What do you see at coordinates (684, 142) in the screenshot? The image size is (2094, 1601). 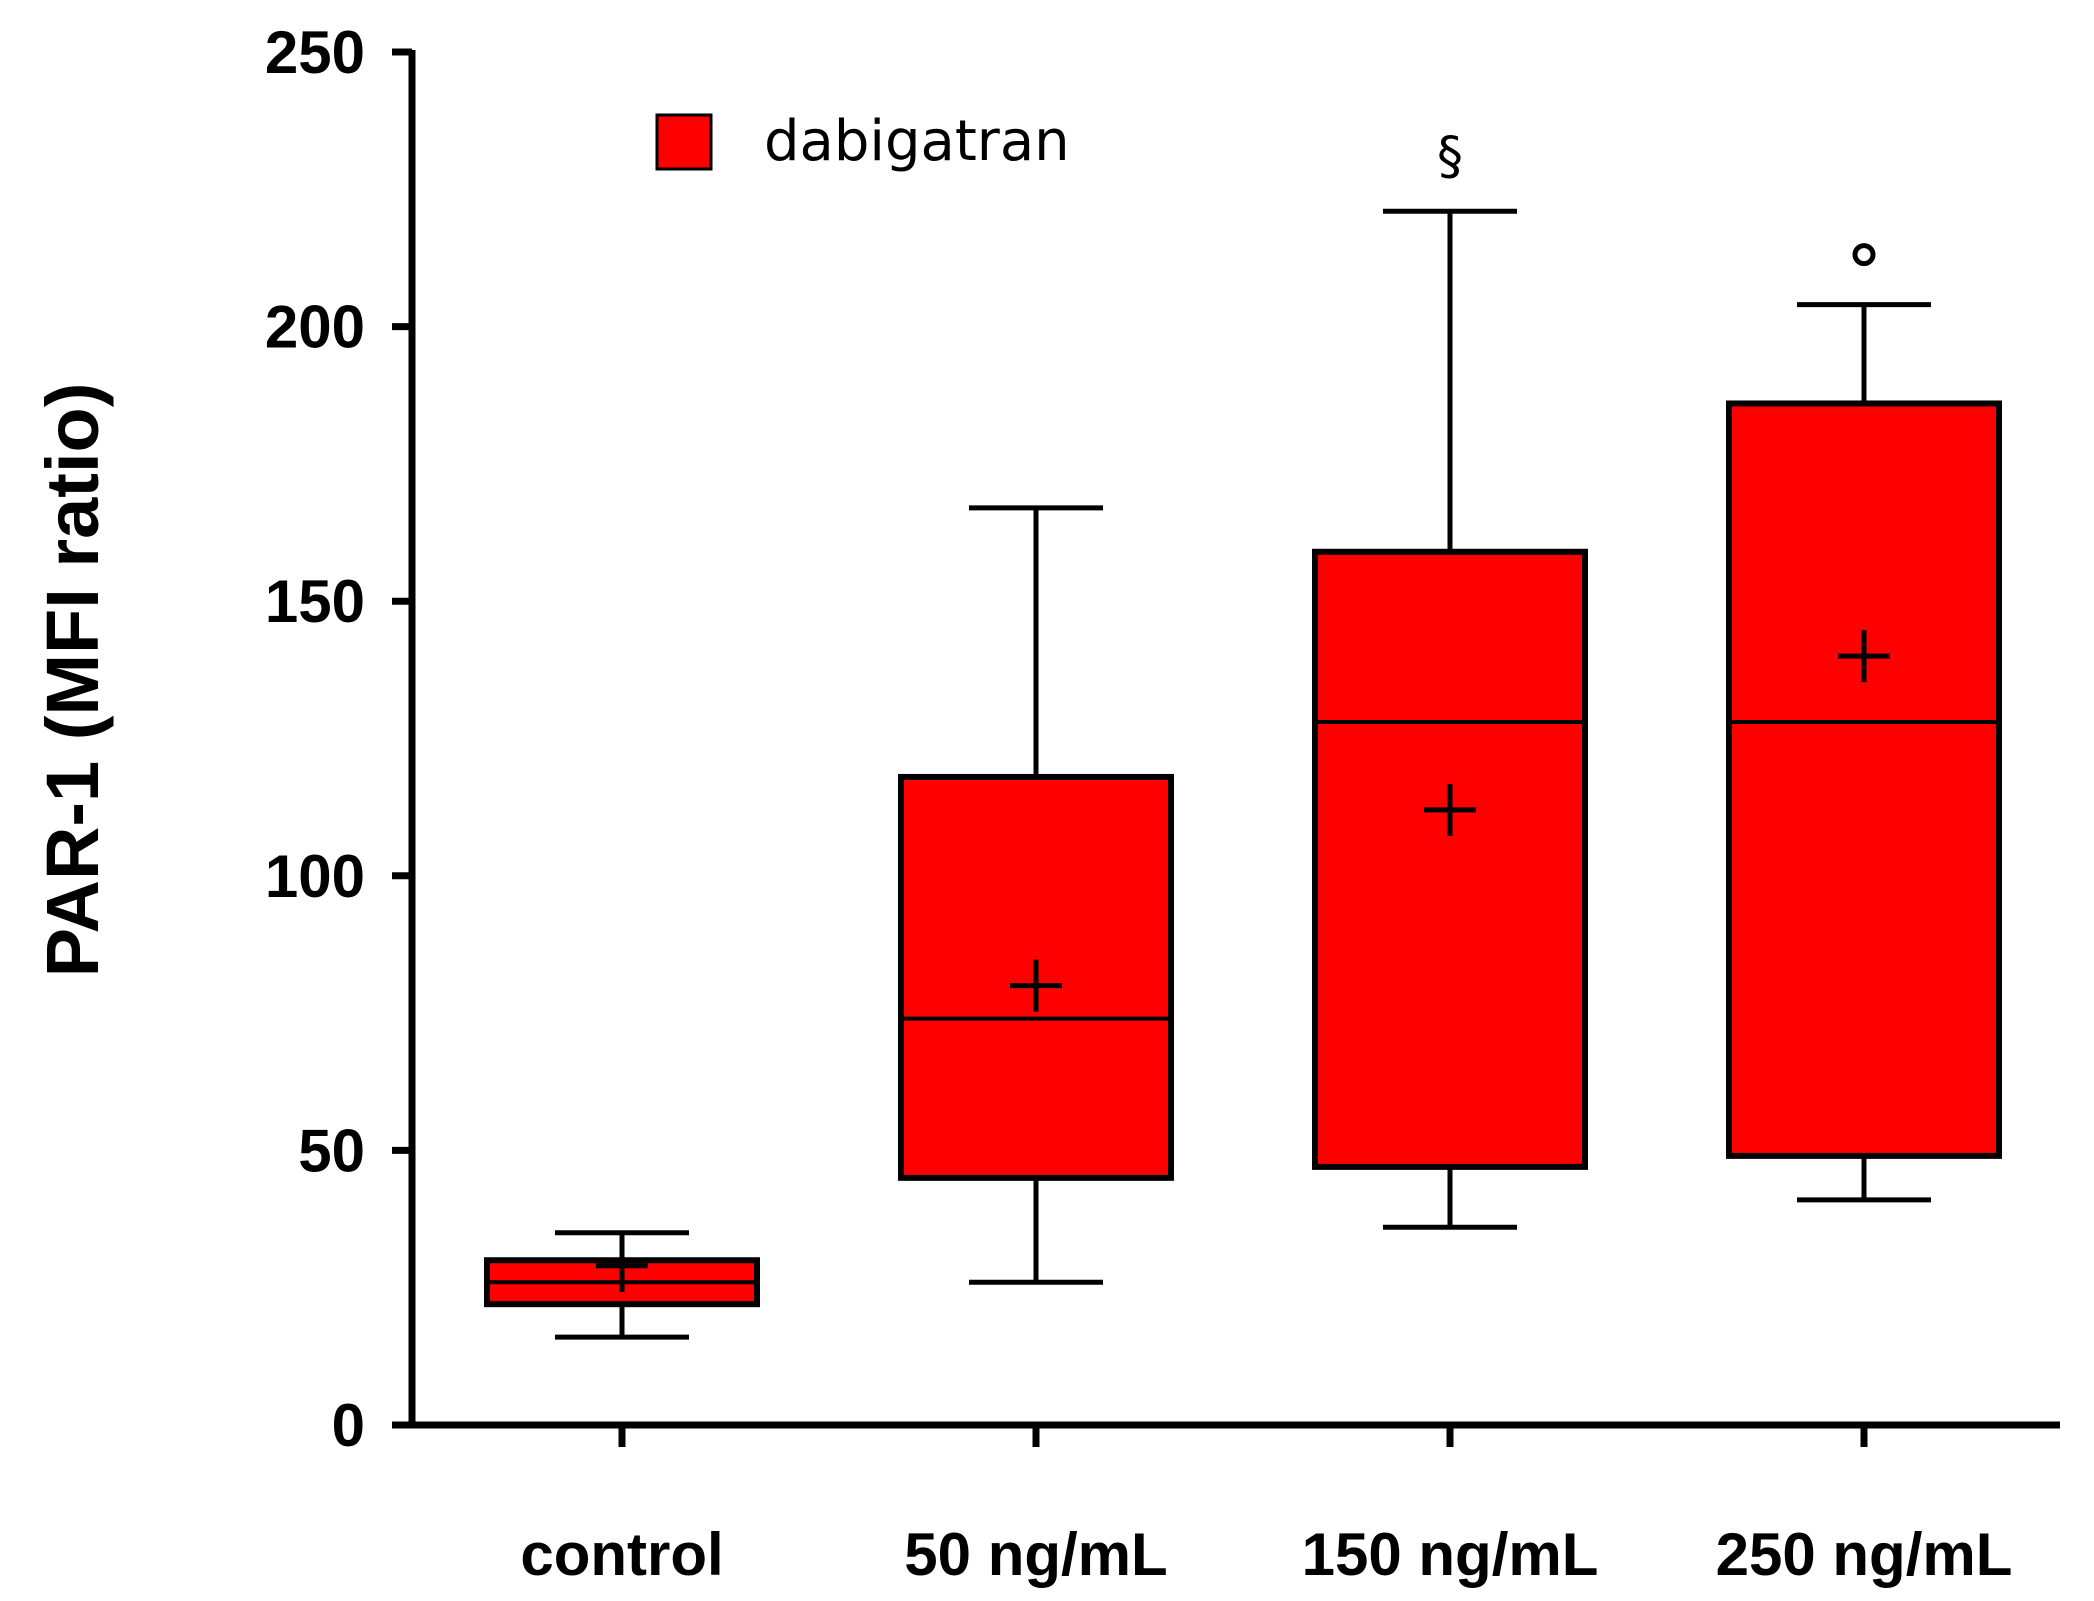 I see `legend-swatch` at bounding box center [684, 142].